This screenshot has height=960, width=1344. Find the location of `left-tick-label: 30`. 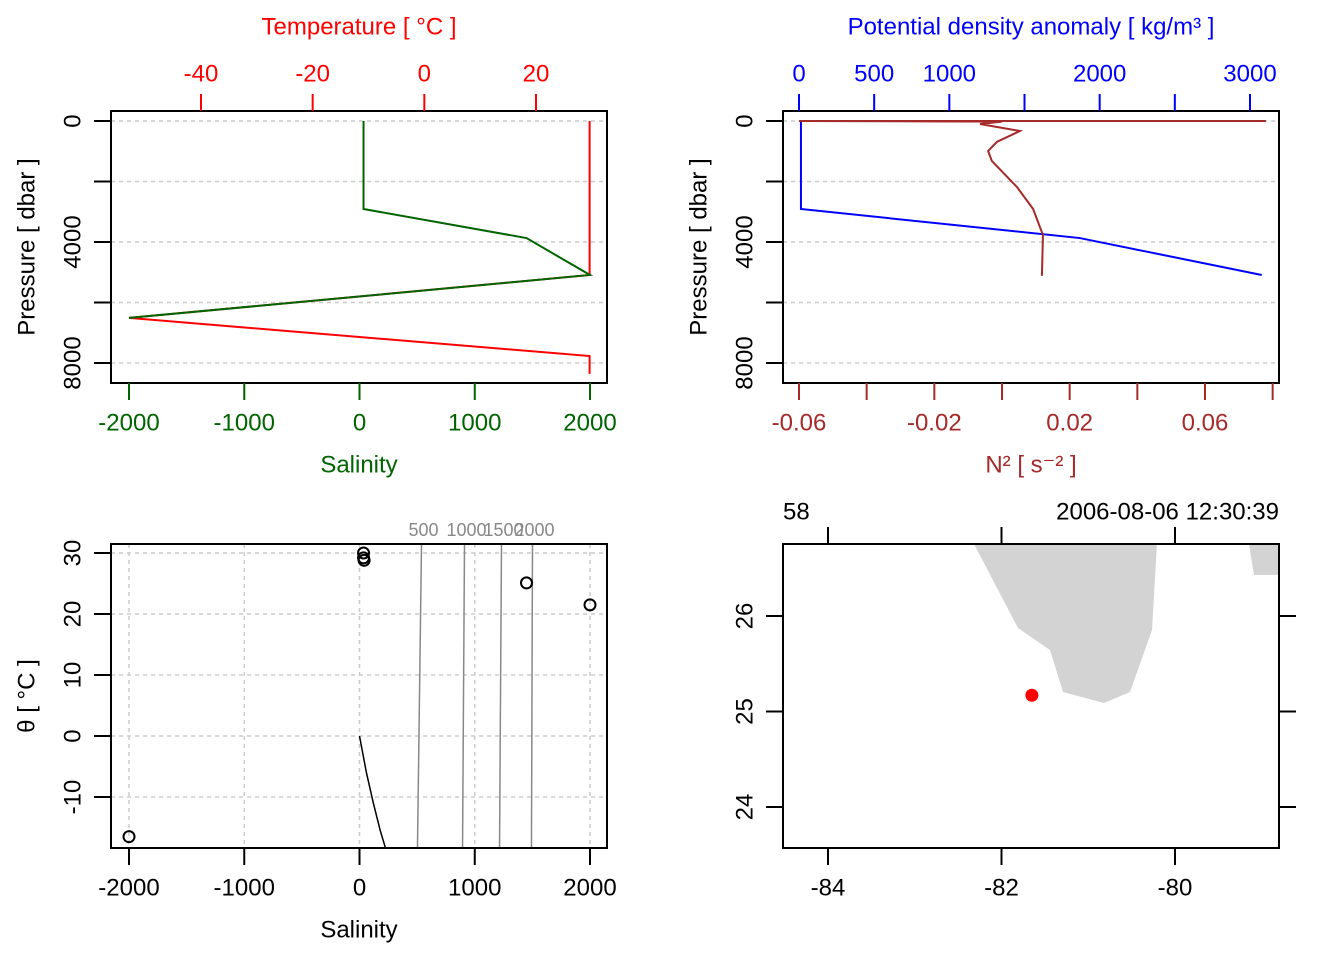

left-tick-label: 30 is located at coordinates (73, 553).